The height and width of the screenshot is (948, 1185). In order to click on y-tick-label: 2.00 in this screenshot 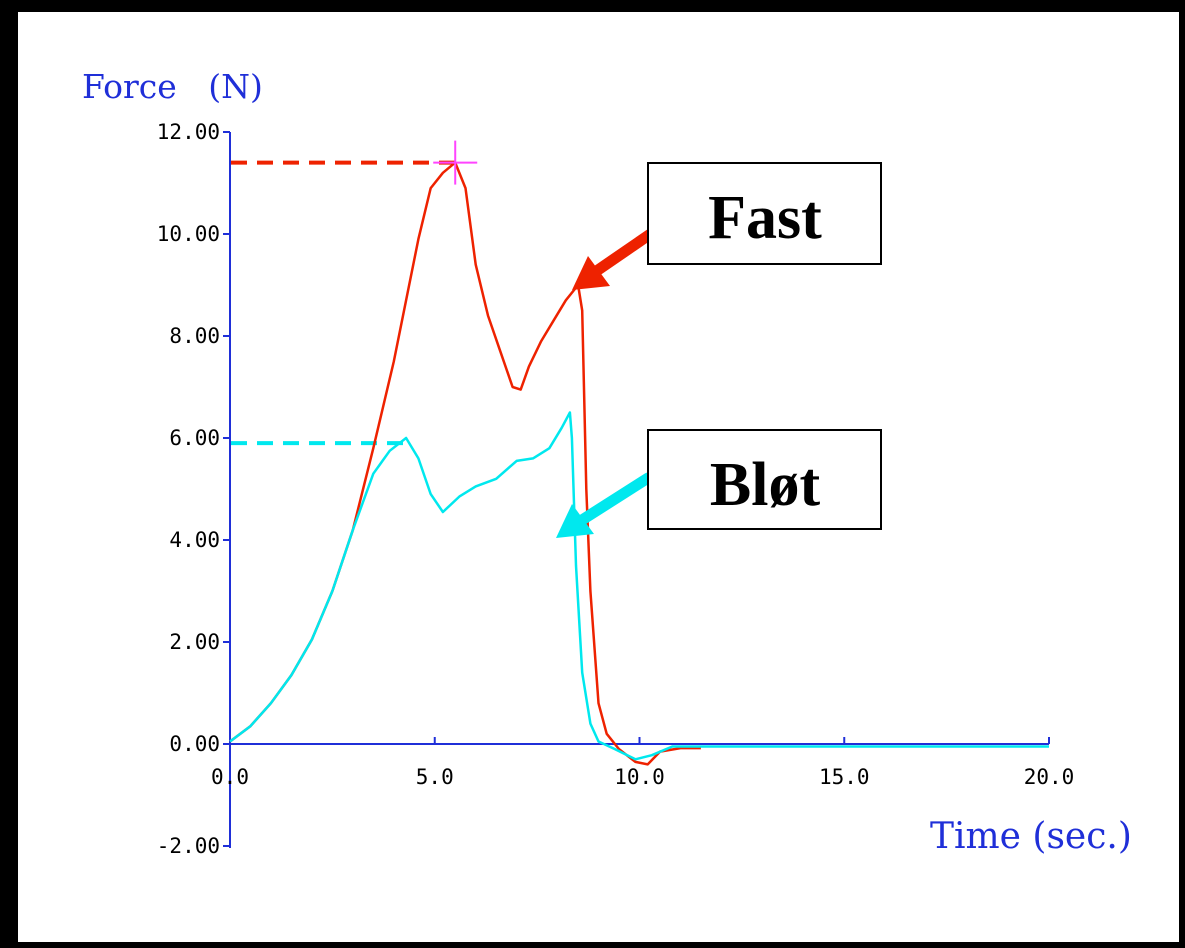, I will do `click(194, 642)`.